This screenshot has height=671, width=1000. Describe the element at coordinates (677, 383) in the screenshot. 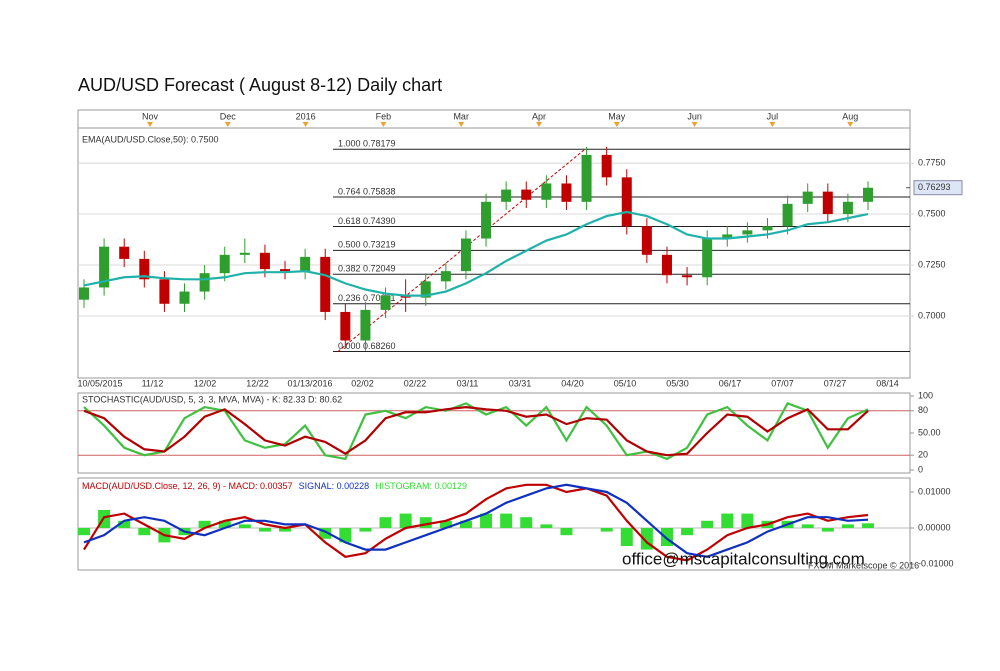

I see `x-tick-label: 05/30` at that location.